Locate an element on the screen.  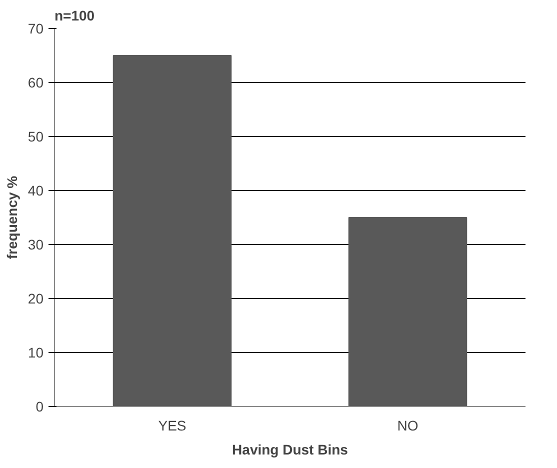
x-tick-label: YES is located at coordinates (172, 426).